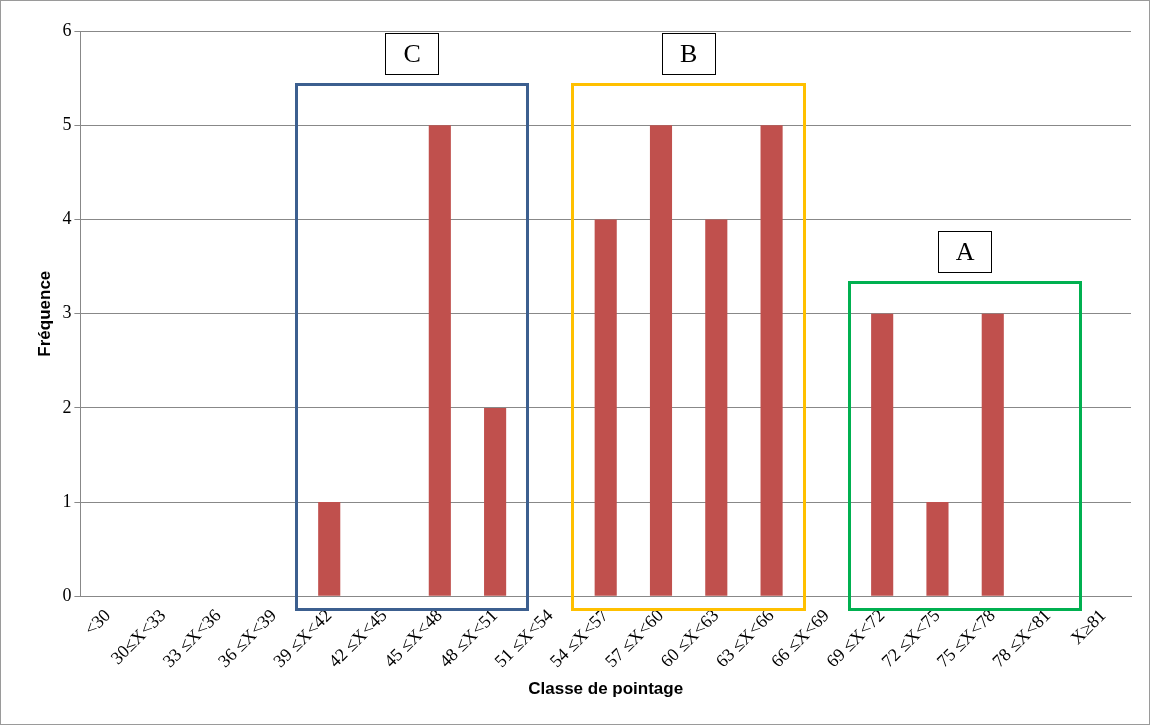  I want to click on annotation: A, so click(965, 251).